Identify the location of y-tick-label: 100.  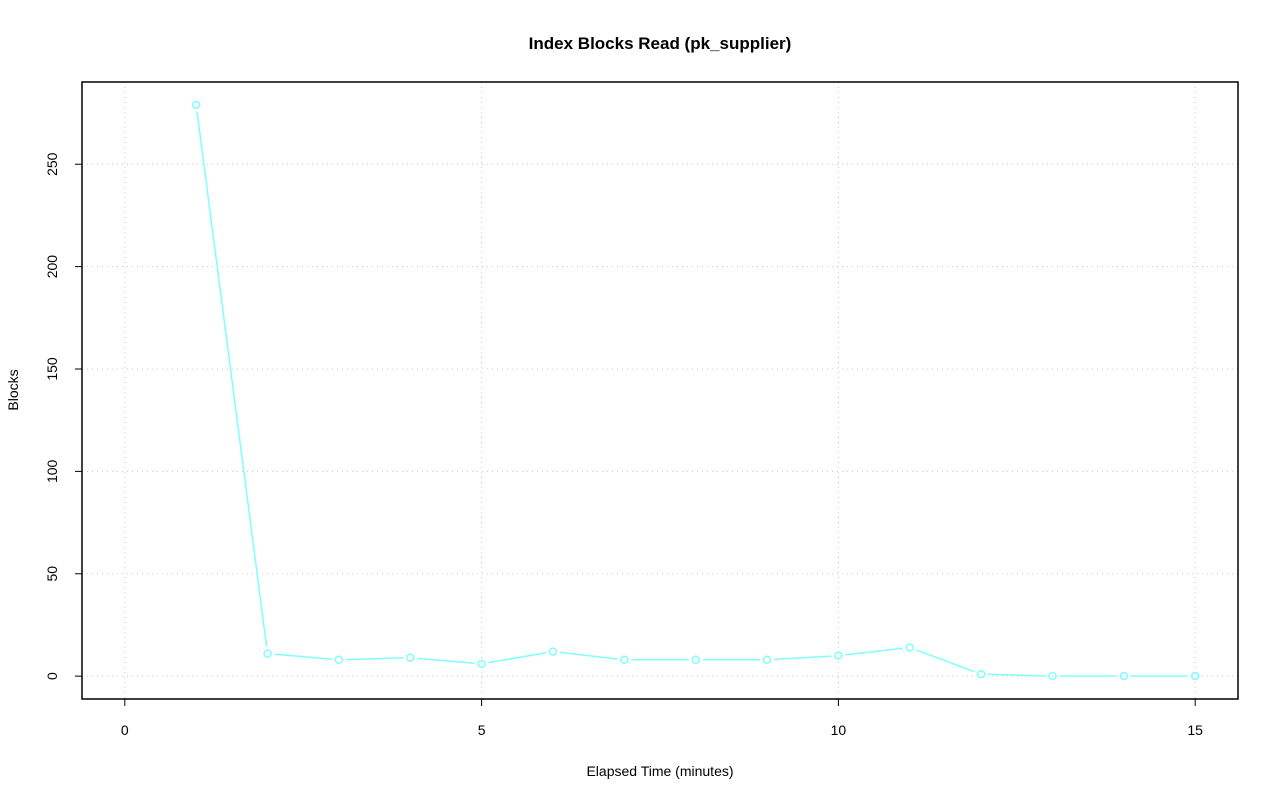
(52, 471).